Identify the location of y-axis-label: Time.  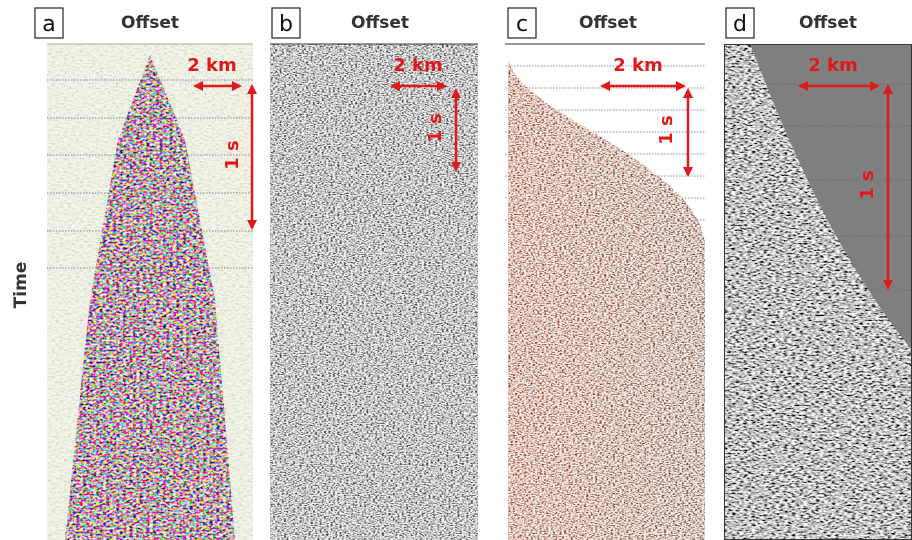
(21, 285).